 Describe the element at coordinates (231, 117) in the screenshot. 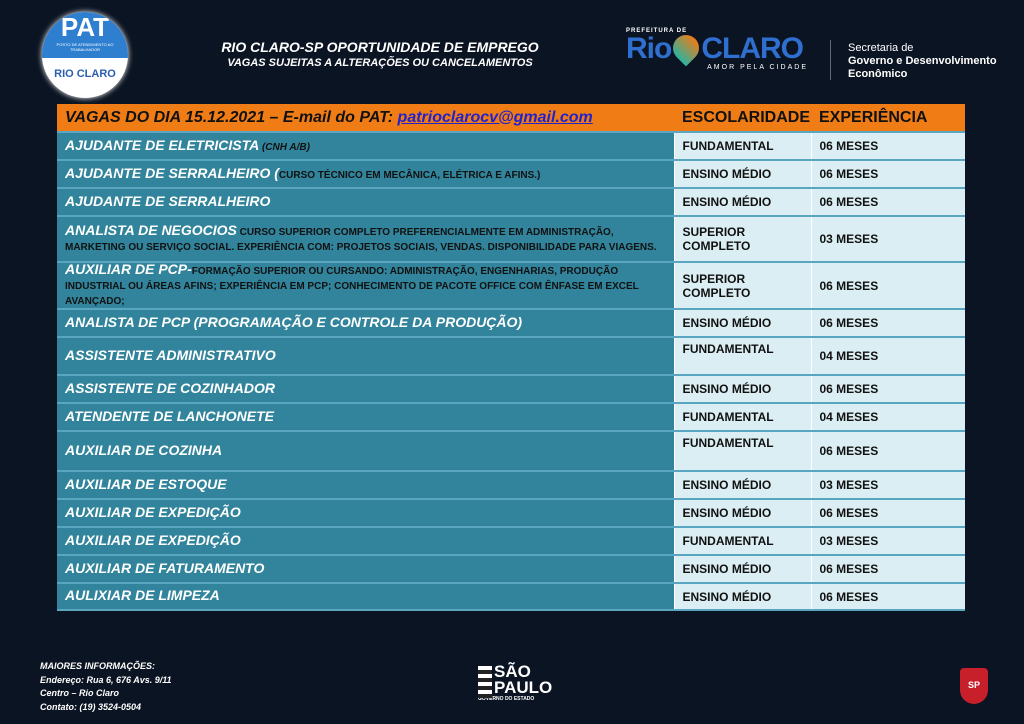

I see `table-title-text: VAGAS DO DIA 15.12.2021 – E-mail do PAT:` at that location.